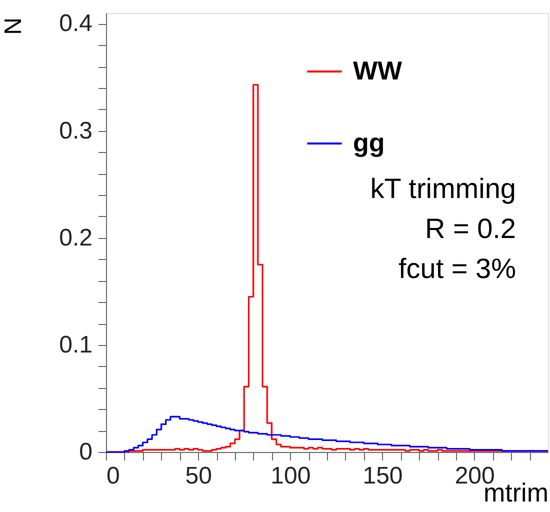 The height and width of the screenshot is (512, 550). I want to click on y-tick-label: 0, so click(85, 452).